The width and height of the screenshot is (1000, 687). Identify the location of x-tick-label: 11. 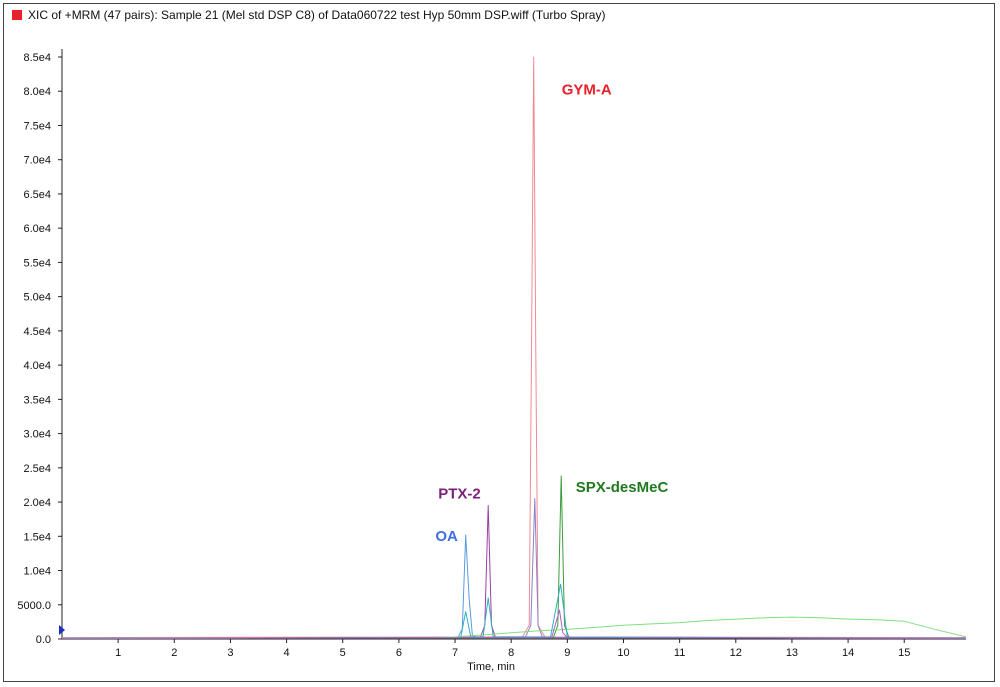
(679, 653).